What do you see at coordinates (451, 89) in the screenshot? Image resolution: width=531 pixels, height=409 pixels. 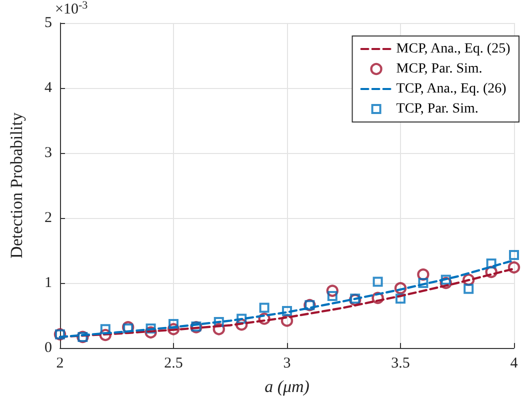 I see `legend-label: TCP, Ana., Eq. (26)` at bounding box center [451, 89].